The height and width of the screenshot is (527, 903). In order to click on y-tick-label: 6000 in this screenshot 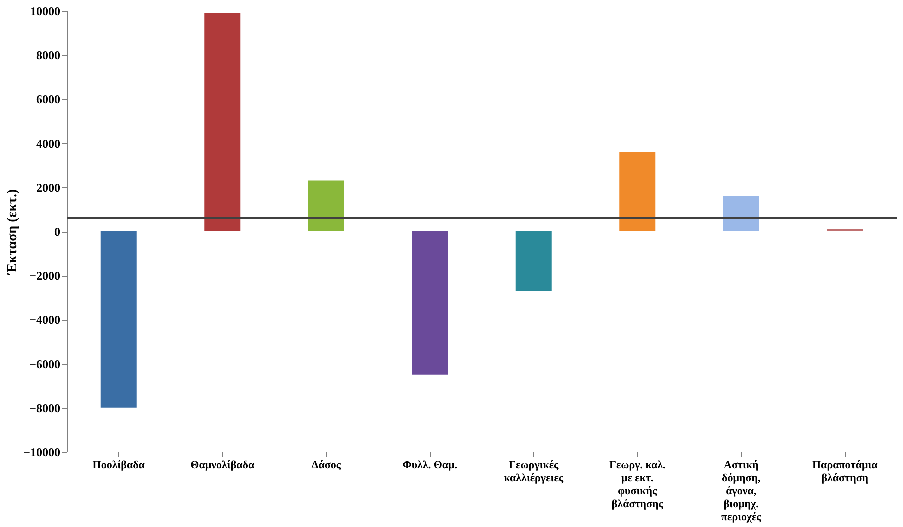, I will do `click(48, 99)`.